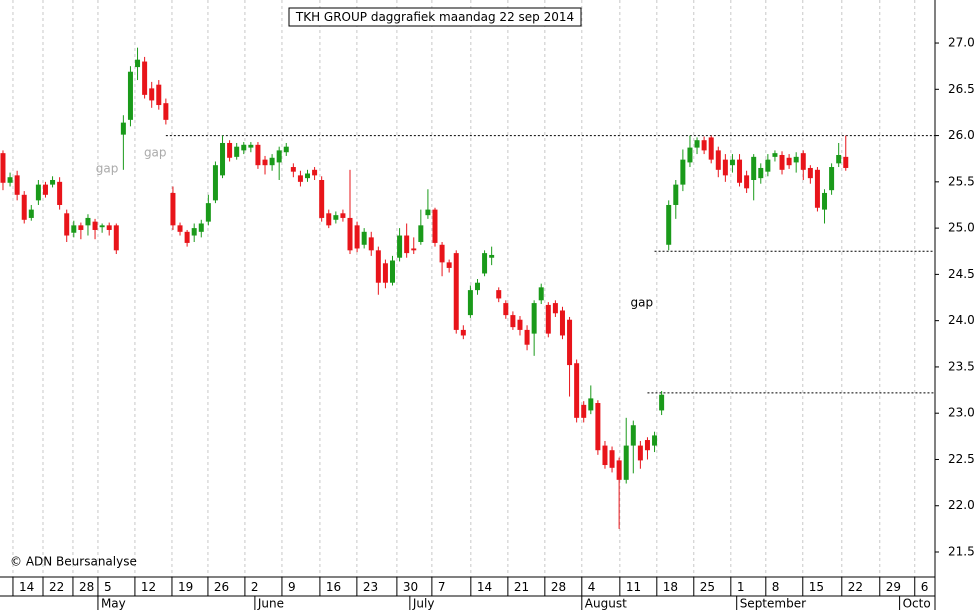 Image resolution: width=980 pixels, height=610 pixels. I want to click on month-label: July, so click(423, 603).